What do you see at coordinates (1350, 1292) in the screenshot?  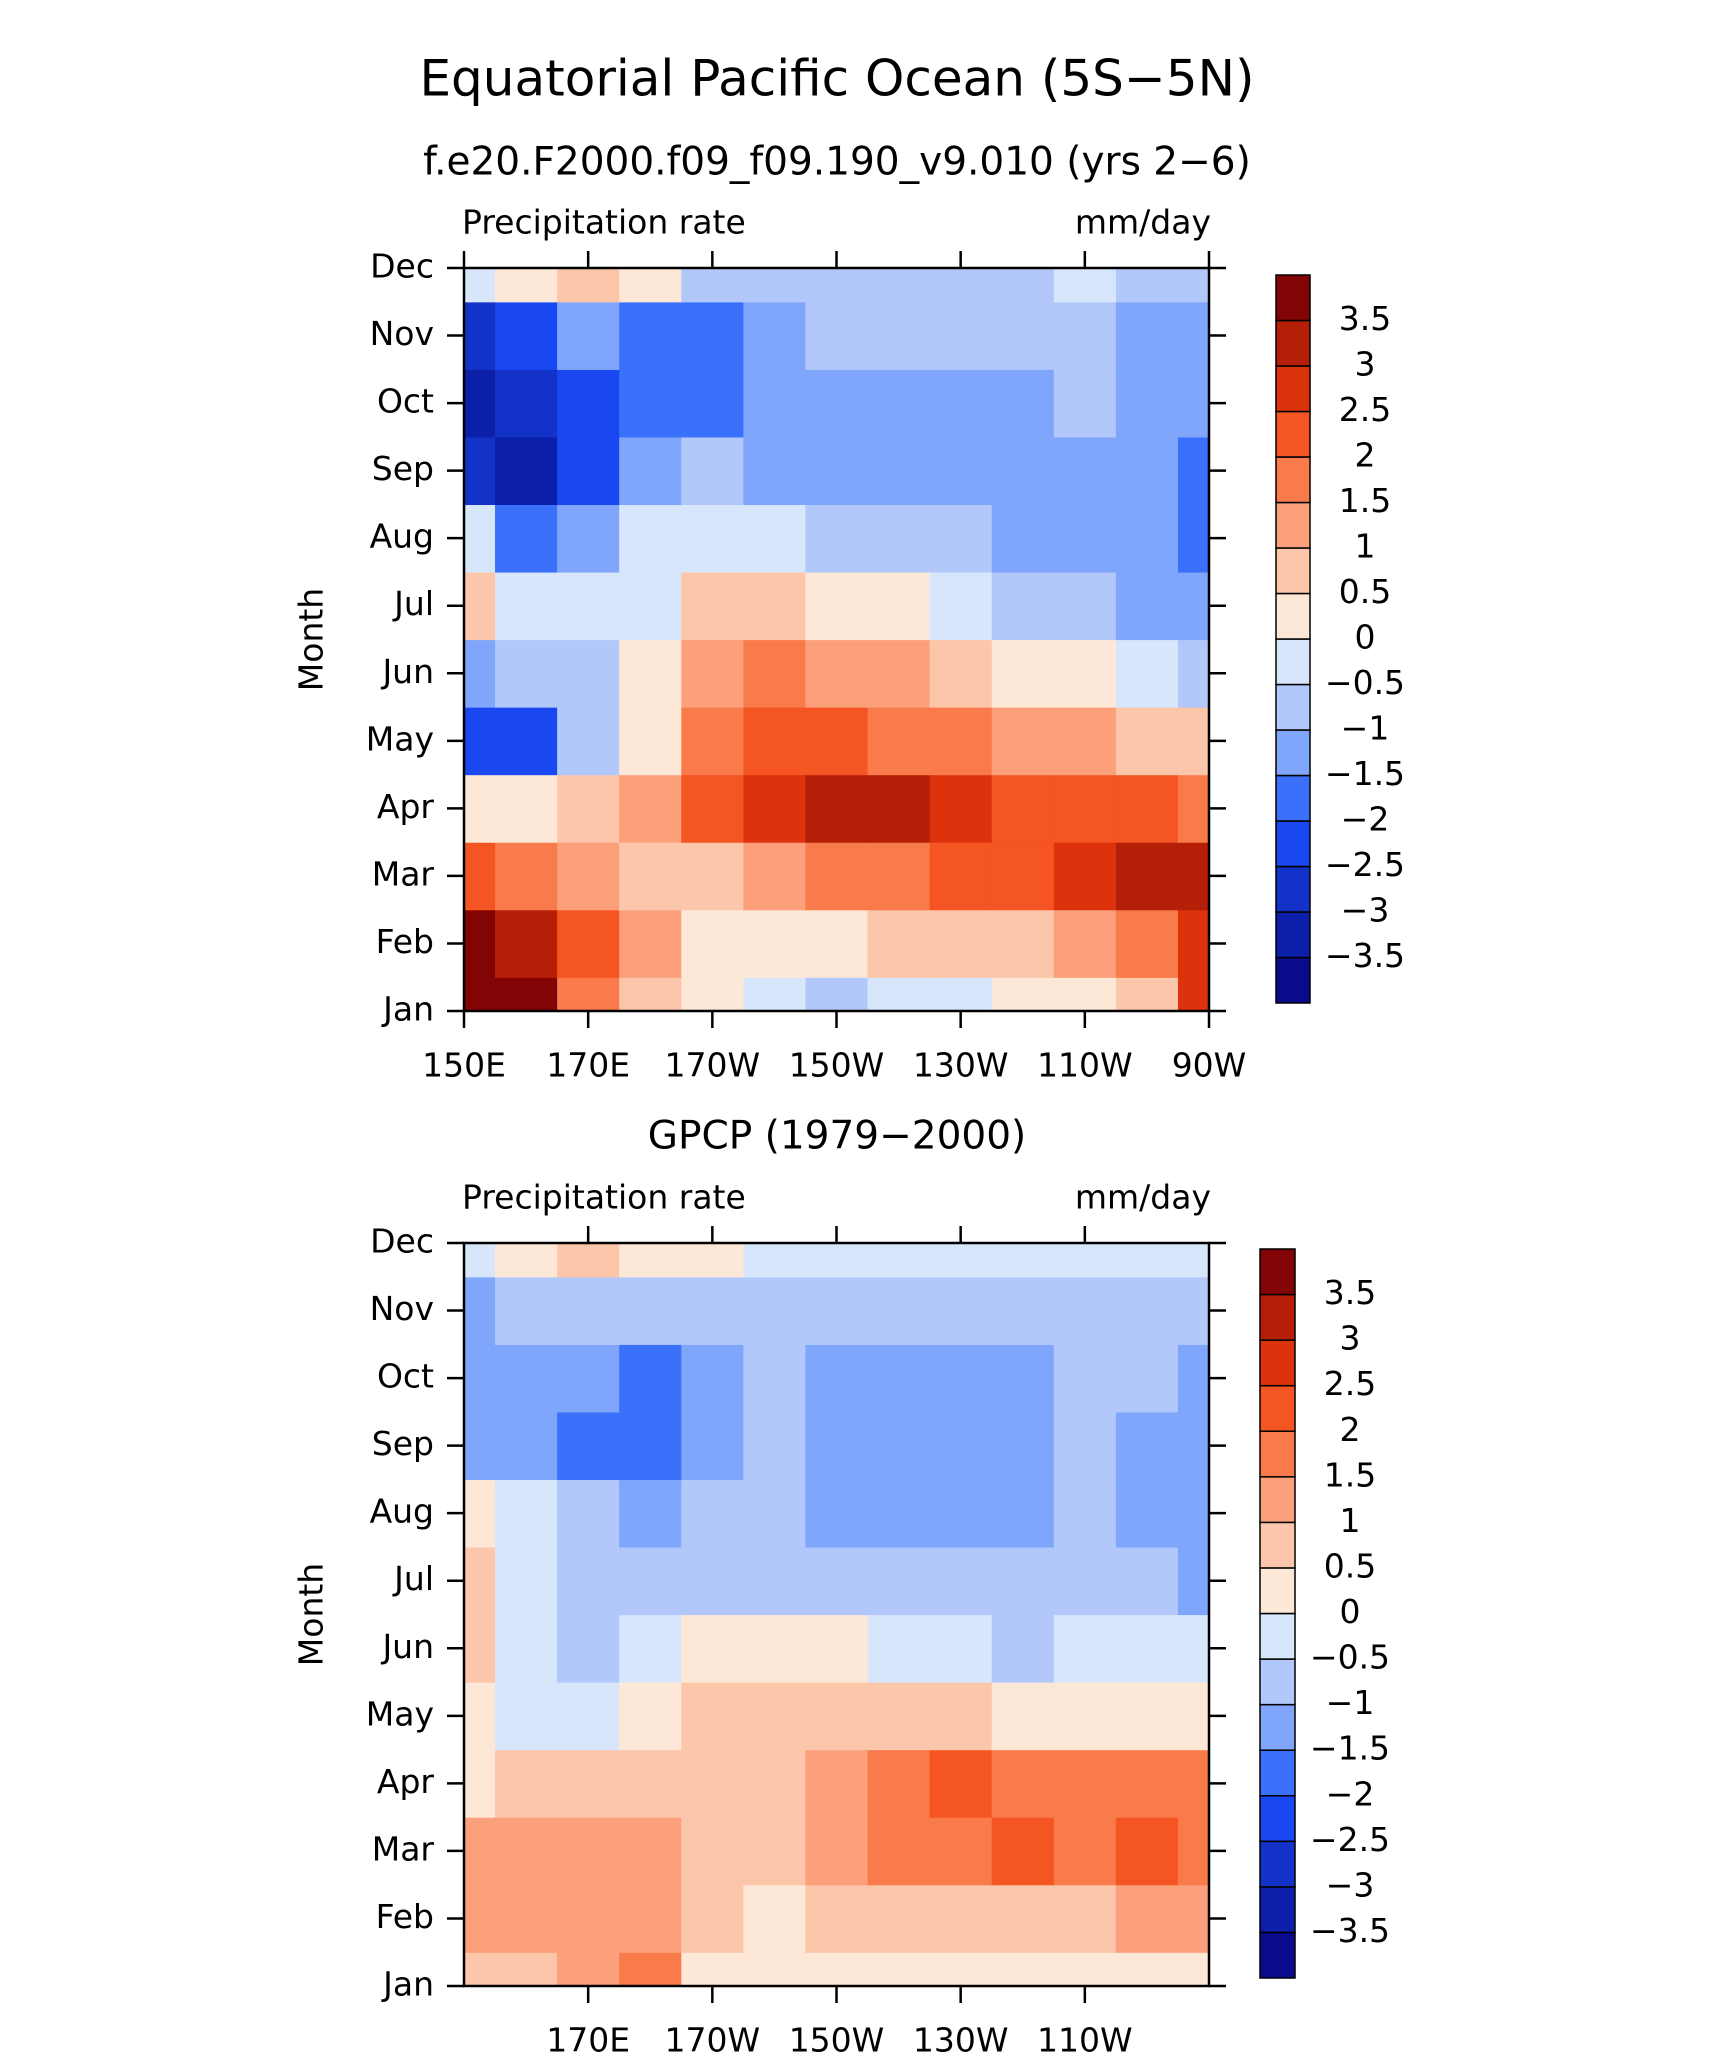 I see `colorbar-label: 3.5` at bounding box center [1350, 1292].